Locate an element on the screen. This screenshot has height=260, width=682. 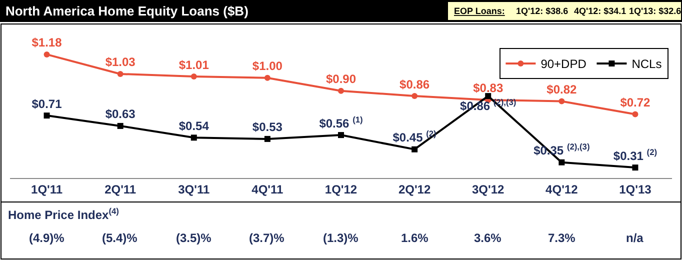
text: (4.9)% is located at coordinates (47, 238).